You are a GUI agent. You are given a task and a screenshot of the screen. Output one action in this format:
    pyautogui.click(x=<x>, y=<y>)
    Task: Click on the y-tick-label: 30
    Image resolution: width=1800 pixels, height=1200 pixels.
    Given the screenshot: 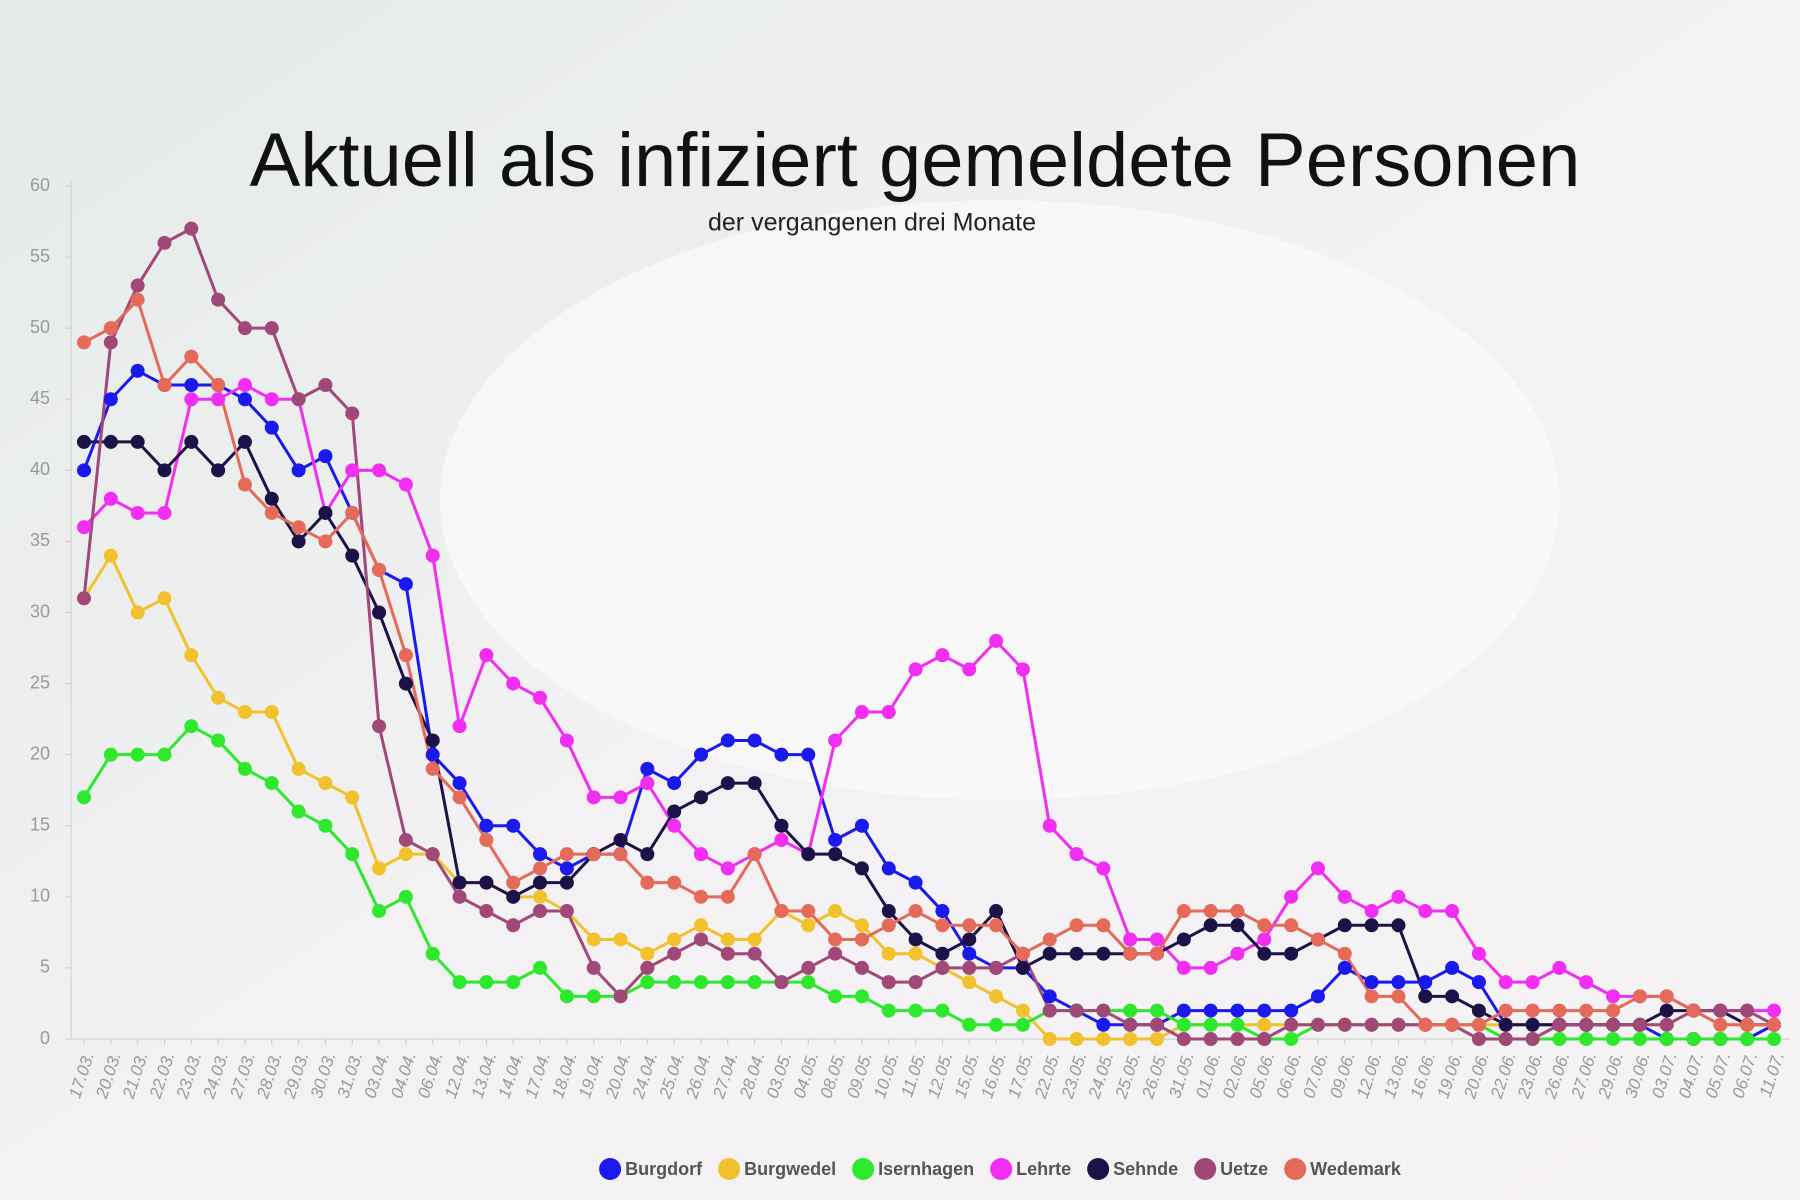 What is the action you would take?
    pyautogui.click(x=40, y=611)
    